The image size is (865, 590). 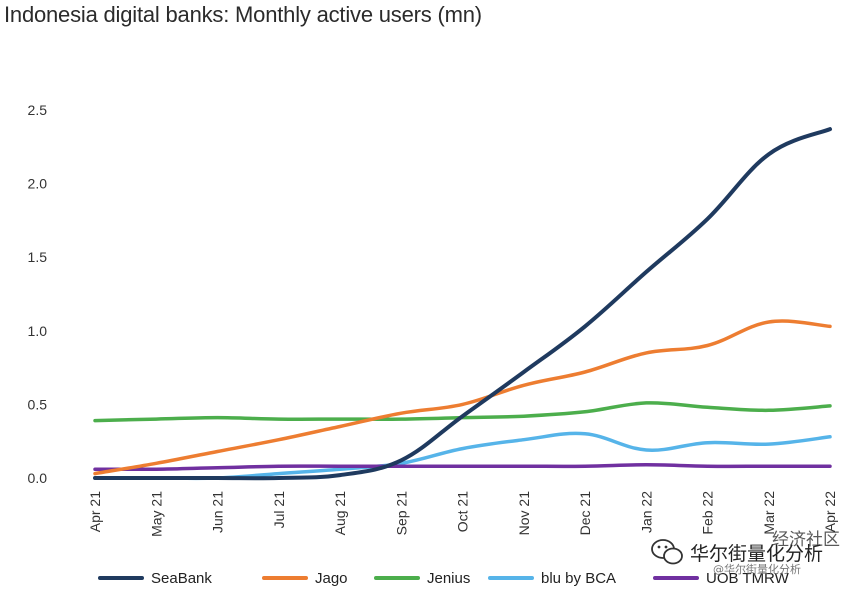 What do you see at coordinates (769, 513) in the screenshot?
I see `x-tick-label: Mar 22` at bounding box center [769, 513].